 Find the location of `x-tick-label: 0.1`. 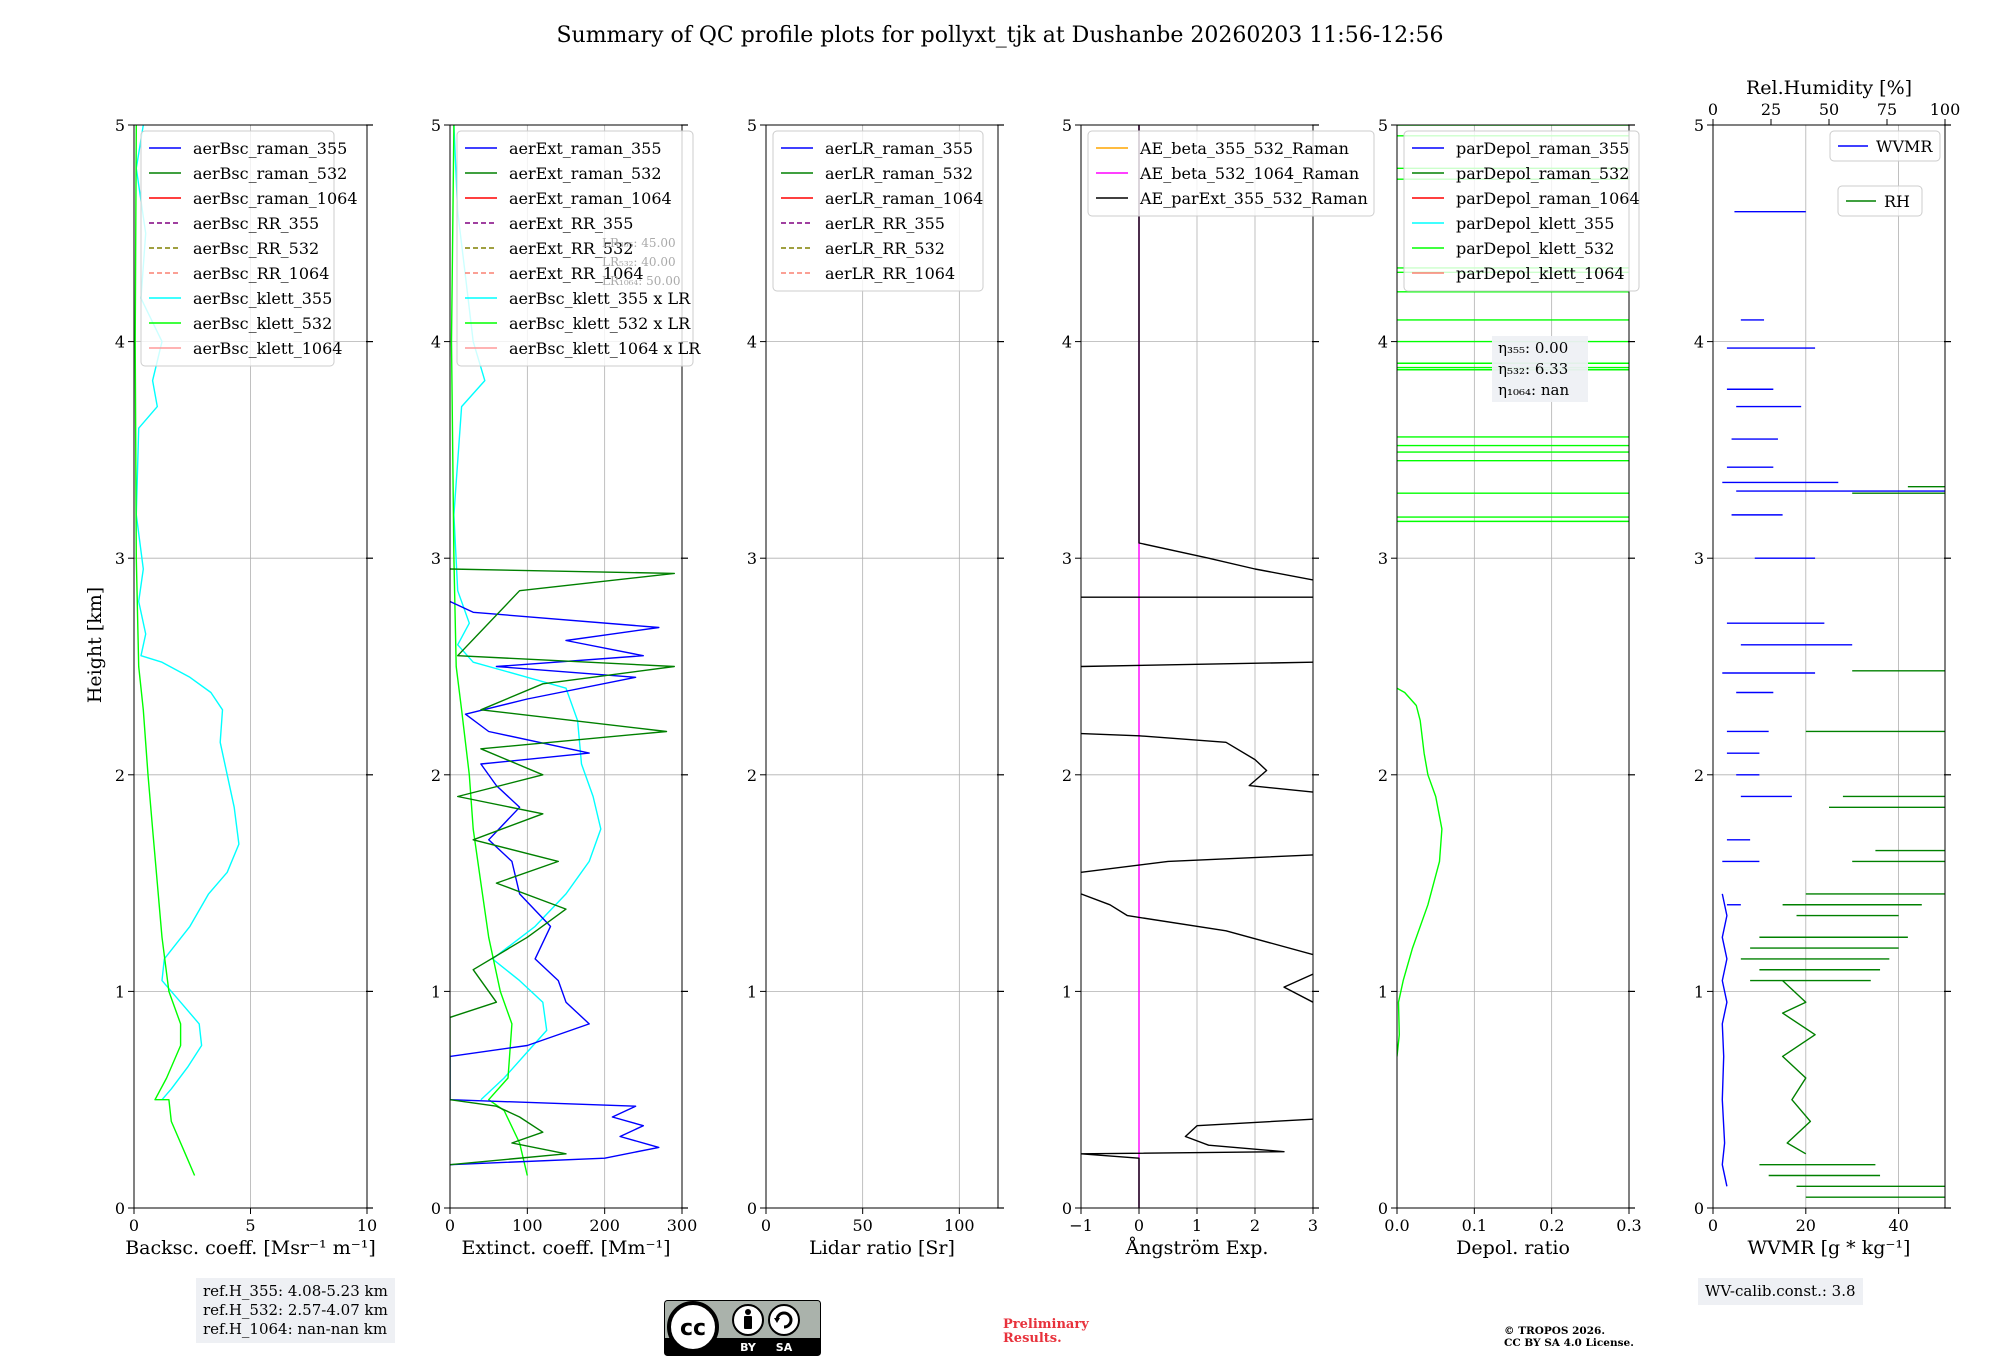

x-tick-label: 0.1 is located at coordinates (1474, 1225).